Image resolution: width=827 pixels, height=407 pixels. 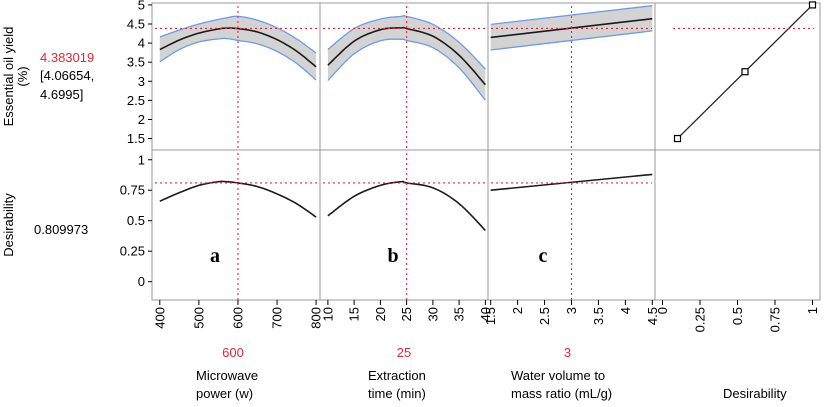 What do you see at coordinates (277, 318) in the screenshot?
I see `x-tick-label: 700` at bounding box center [277, 318].